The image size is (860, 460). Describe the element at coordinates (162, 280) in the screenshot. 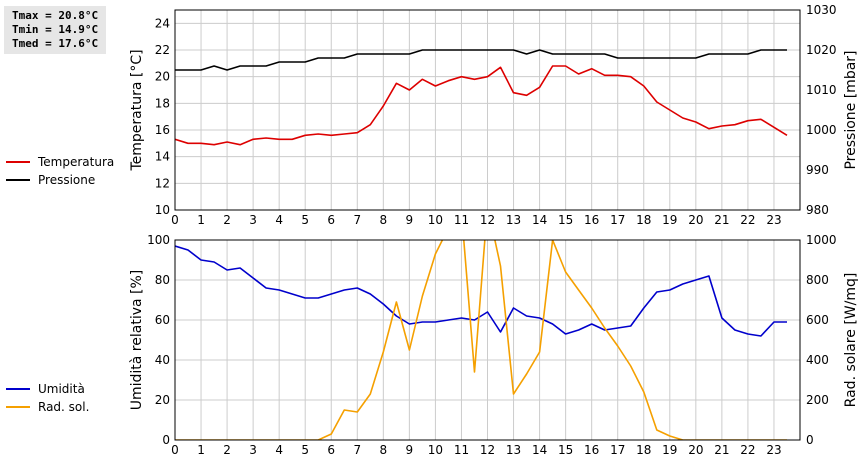

I see `y-tick-label: 80` at that location.